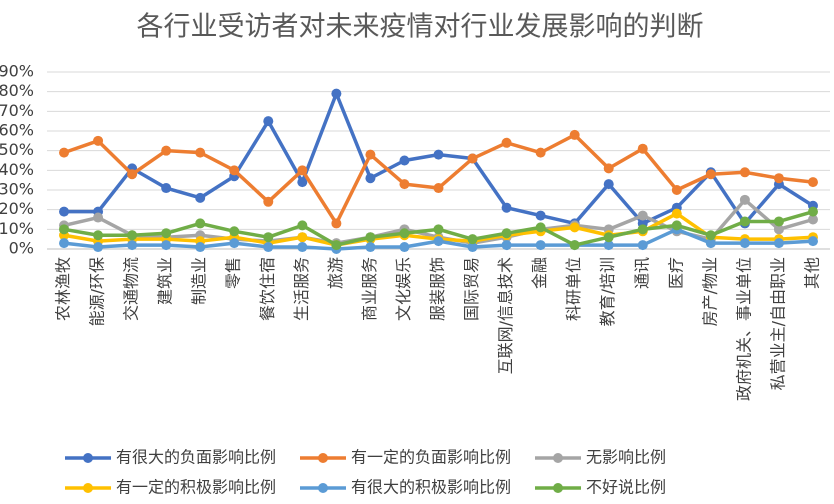  I want to click on legend-label: 无影响比例, so click(626, 457).